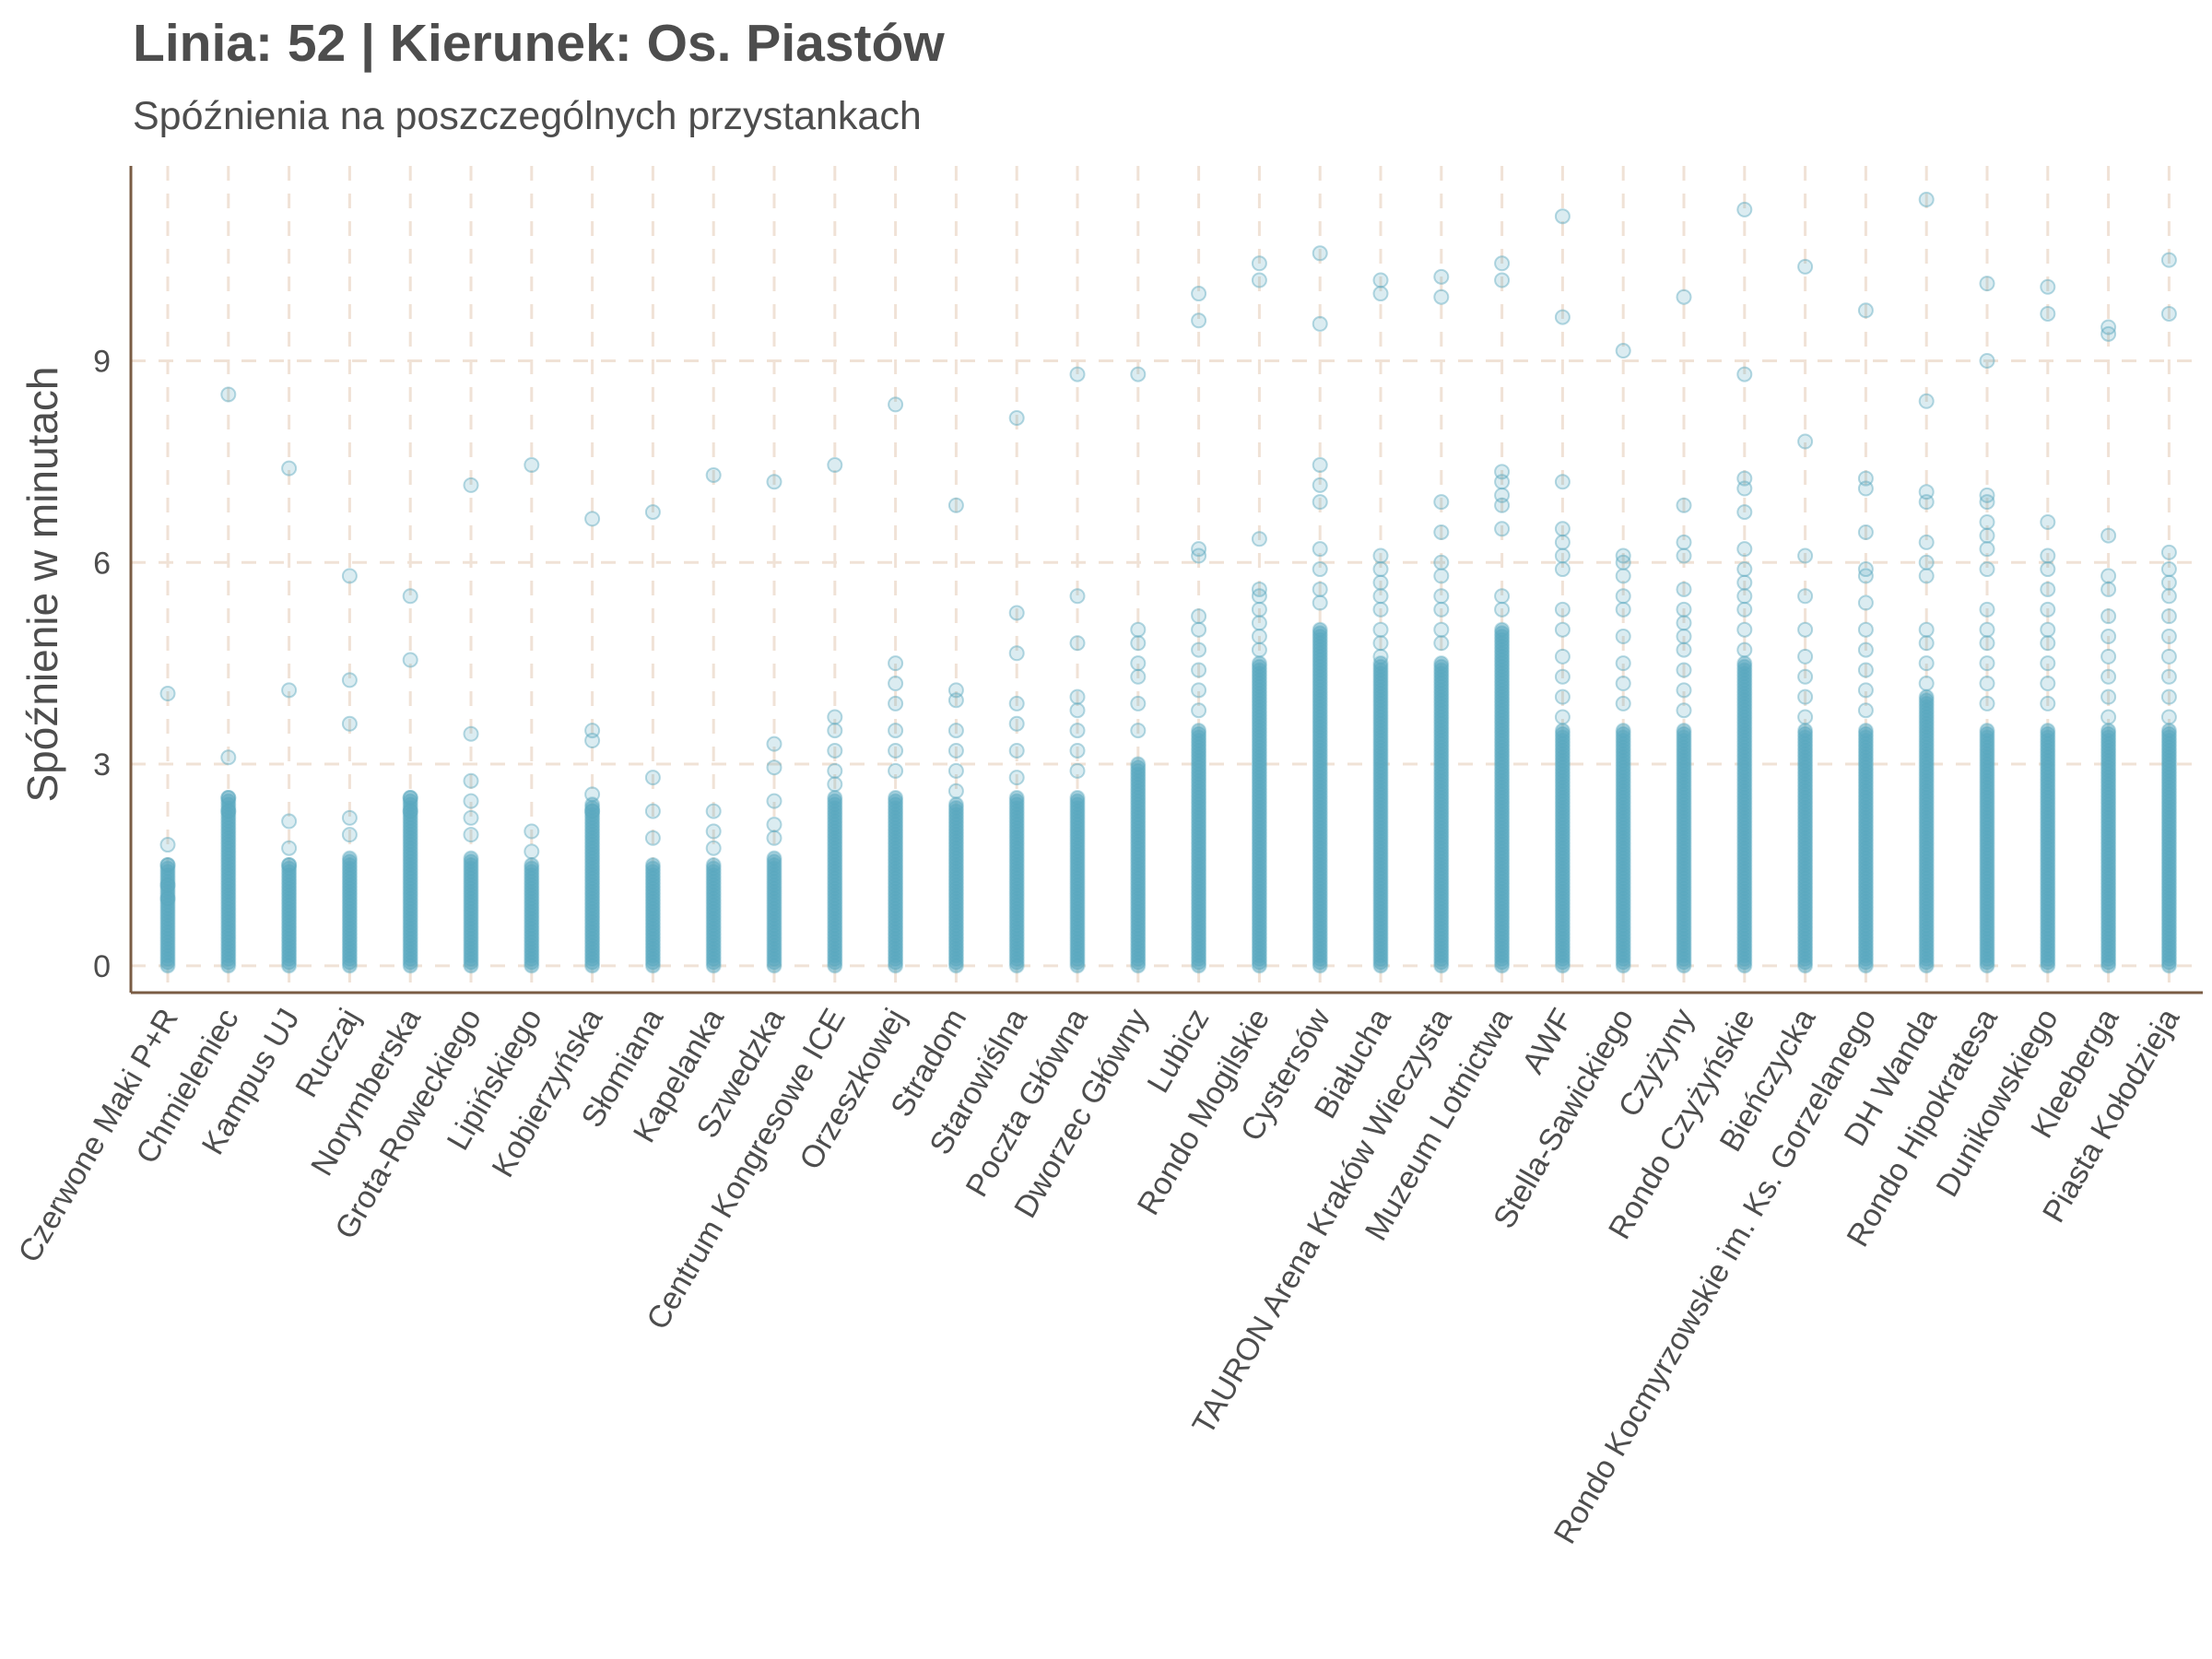 This screenshot has width=2212, height=1659. Describe the element at coordinates (102, 663) in the screenshot. I see `y-tick-labels: 0 3 6 9` at that location.